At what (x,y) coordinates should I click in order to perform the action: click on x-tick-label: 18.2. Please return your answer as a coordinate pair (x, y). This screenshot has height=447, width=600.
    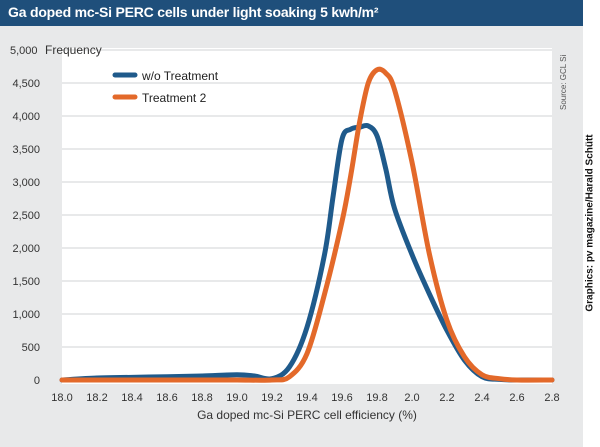
    Looking at the image, I should click on (96, 398).